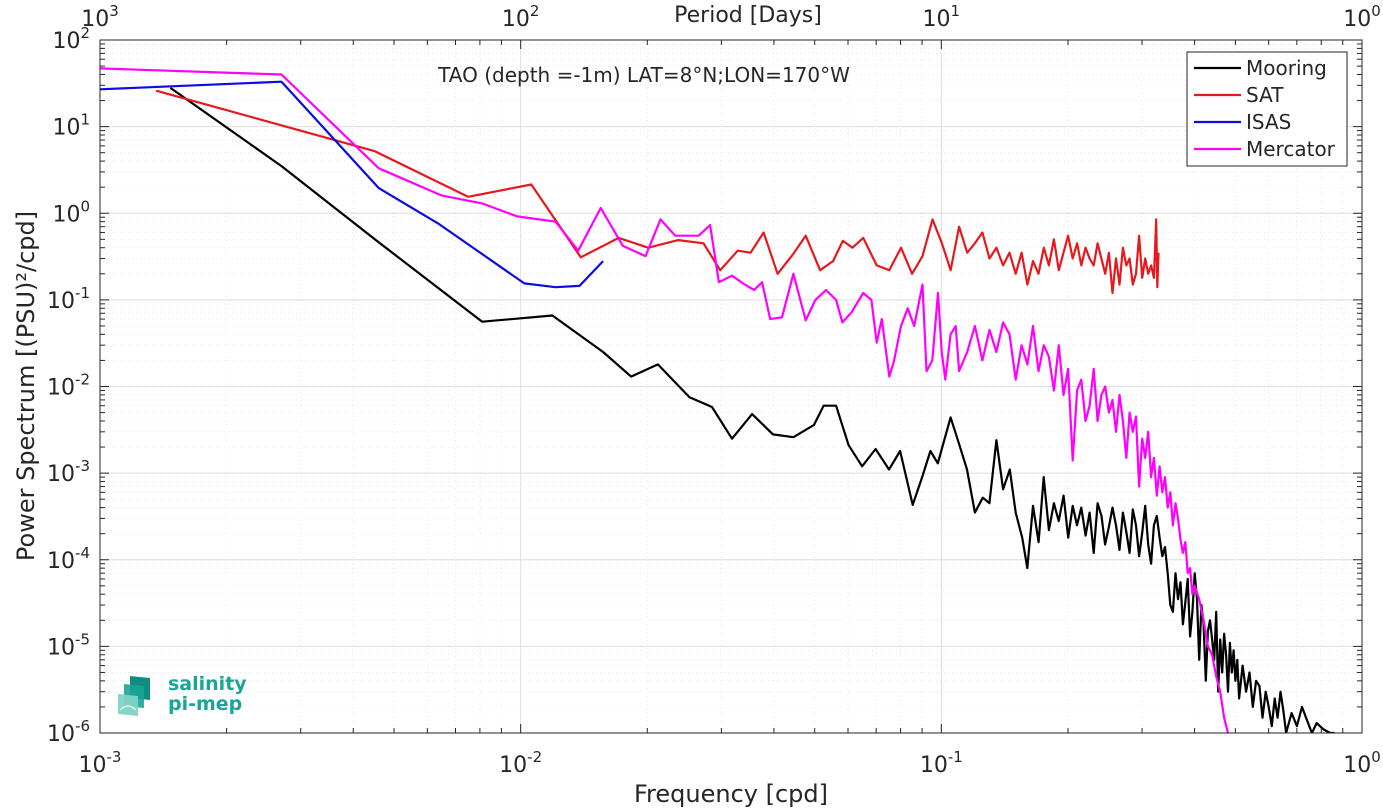 The image size is (1383, 809). Describe the element at coordinates (520, 763) in the screenshot. I see `x-tick-label: 10⁻²` at that location.